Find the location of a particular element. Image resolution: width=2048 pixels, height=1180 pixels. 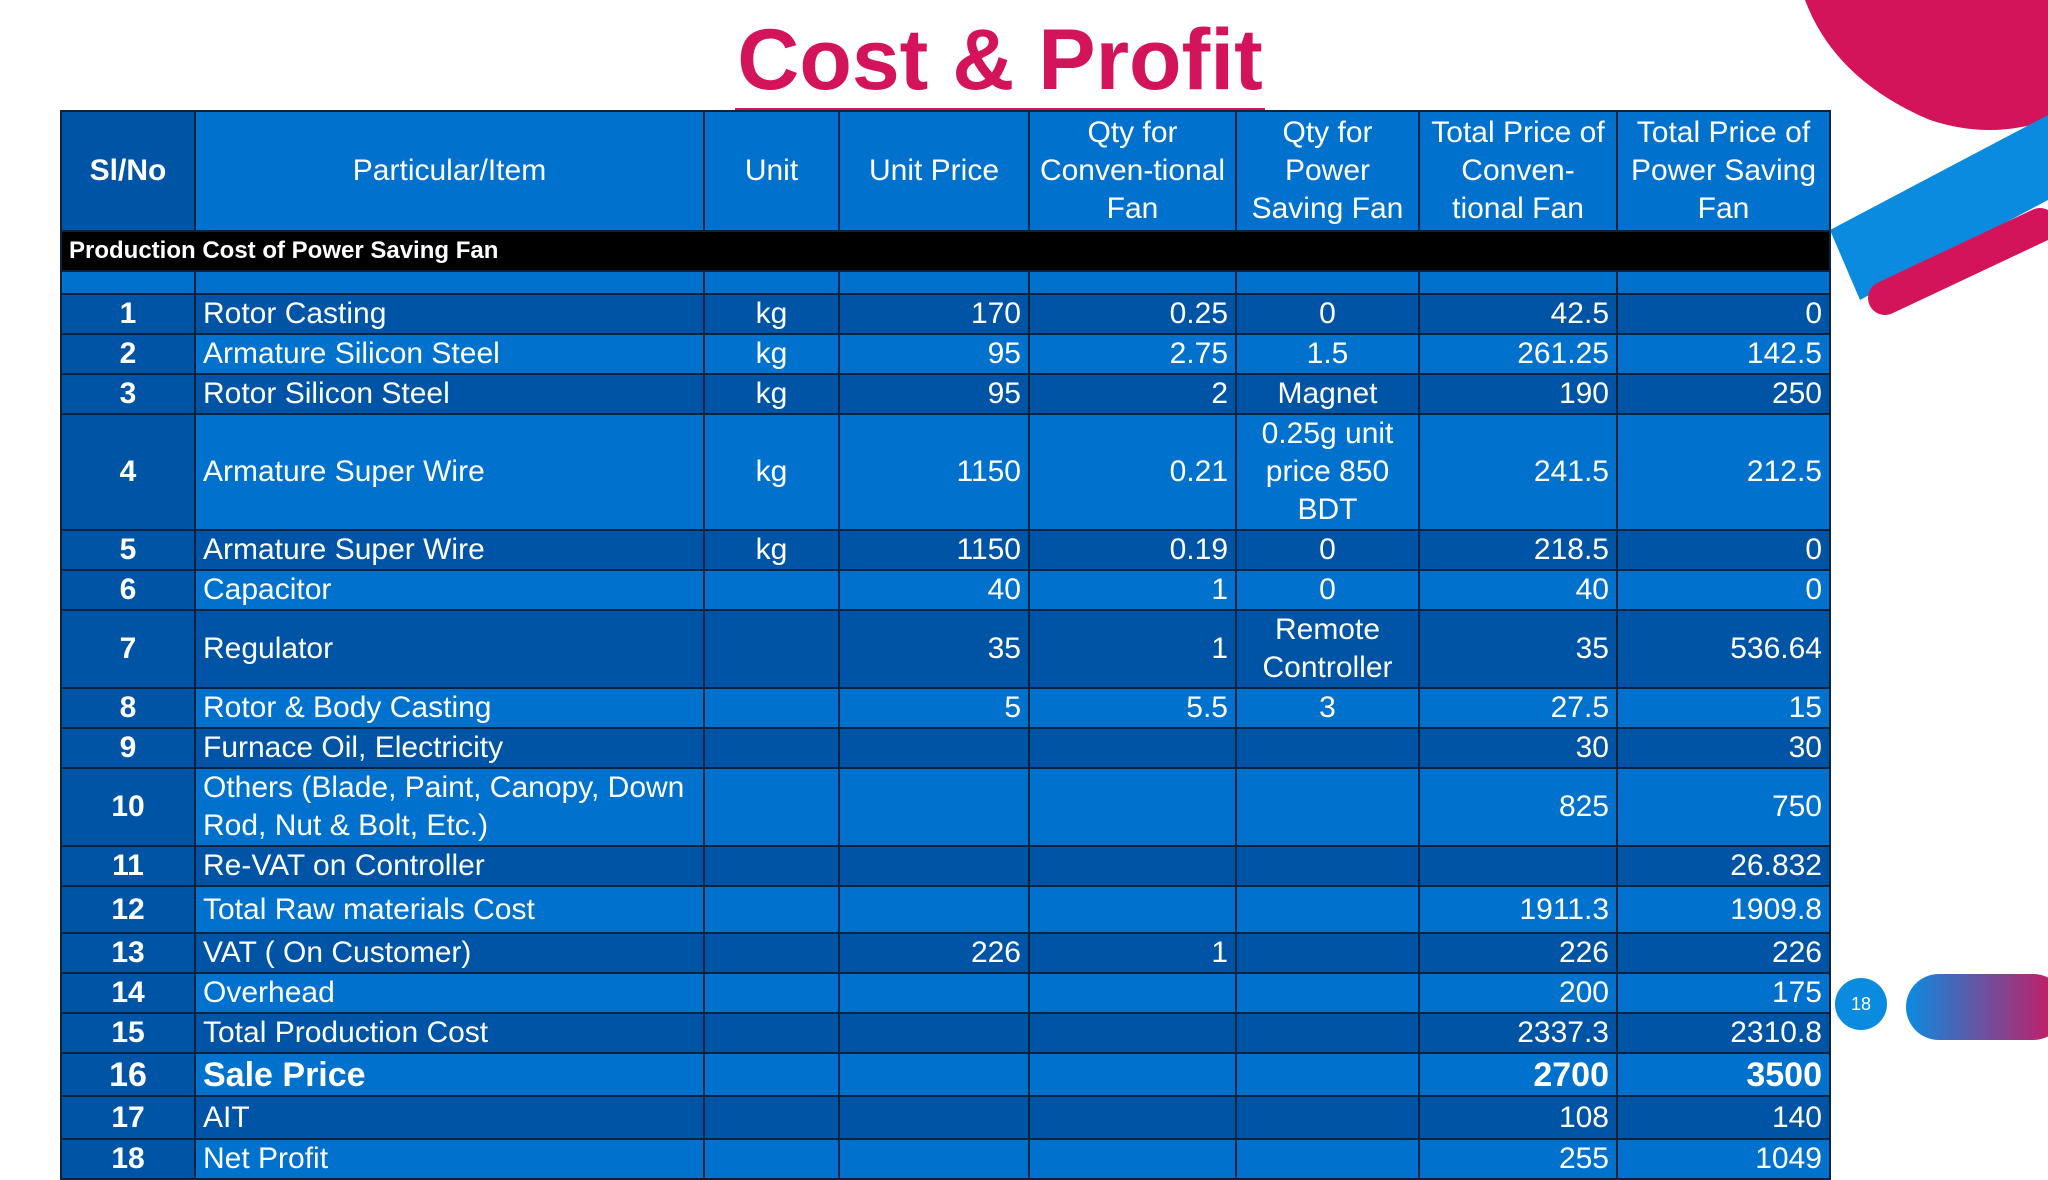

cell-sl-no: 11 is located at coordinates (128, 866).